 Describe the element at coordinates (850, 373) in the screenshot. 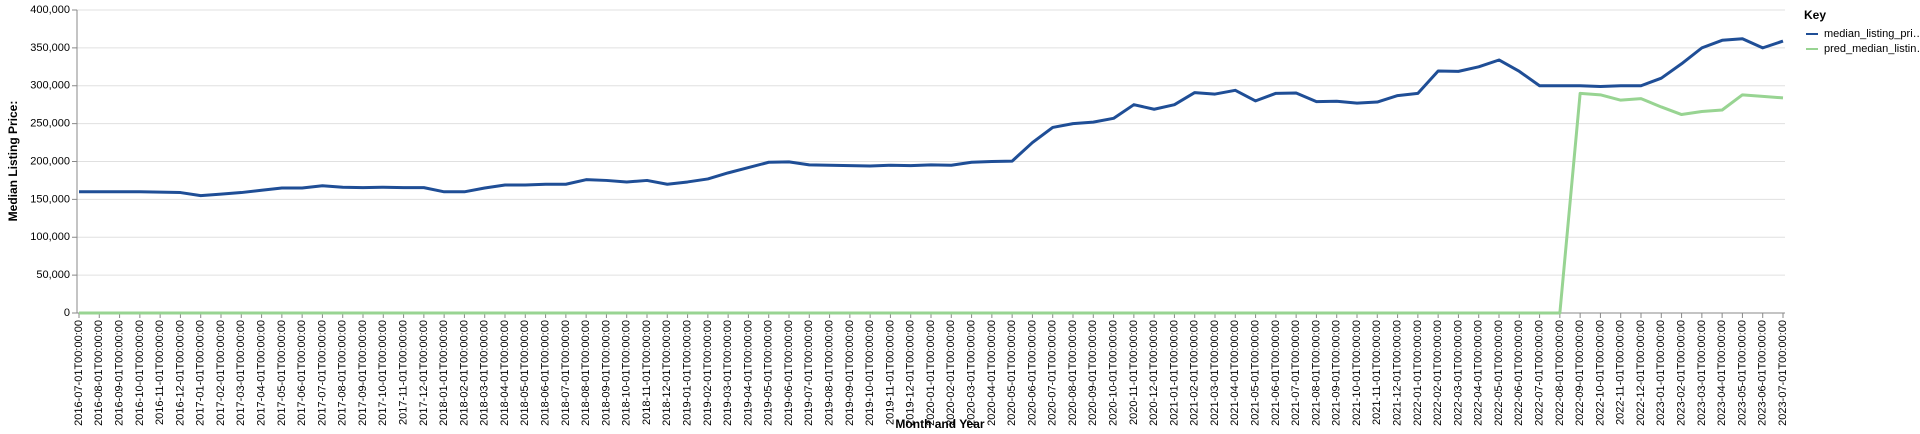

I see `x-tick-label: 2019-09-01T00:00:00` at that location.